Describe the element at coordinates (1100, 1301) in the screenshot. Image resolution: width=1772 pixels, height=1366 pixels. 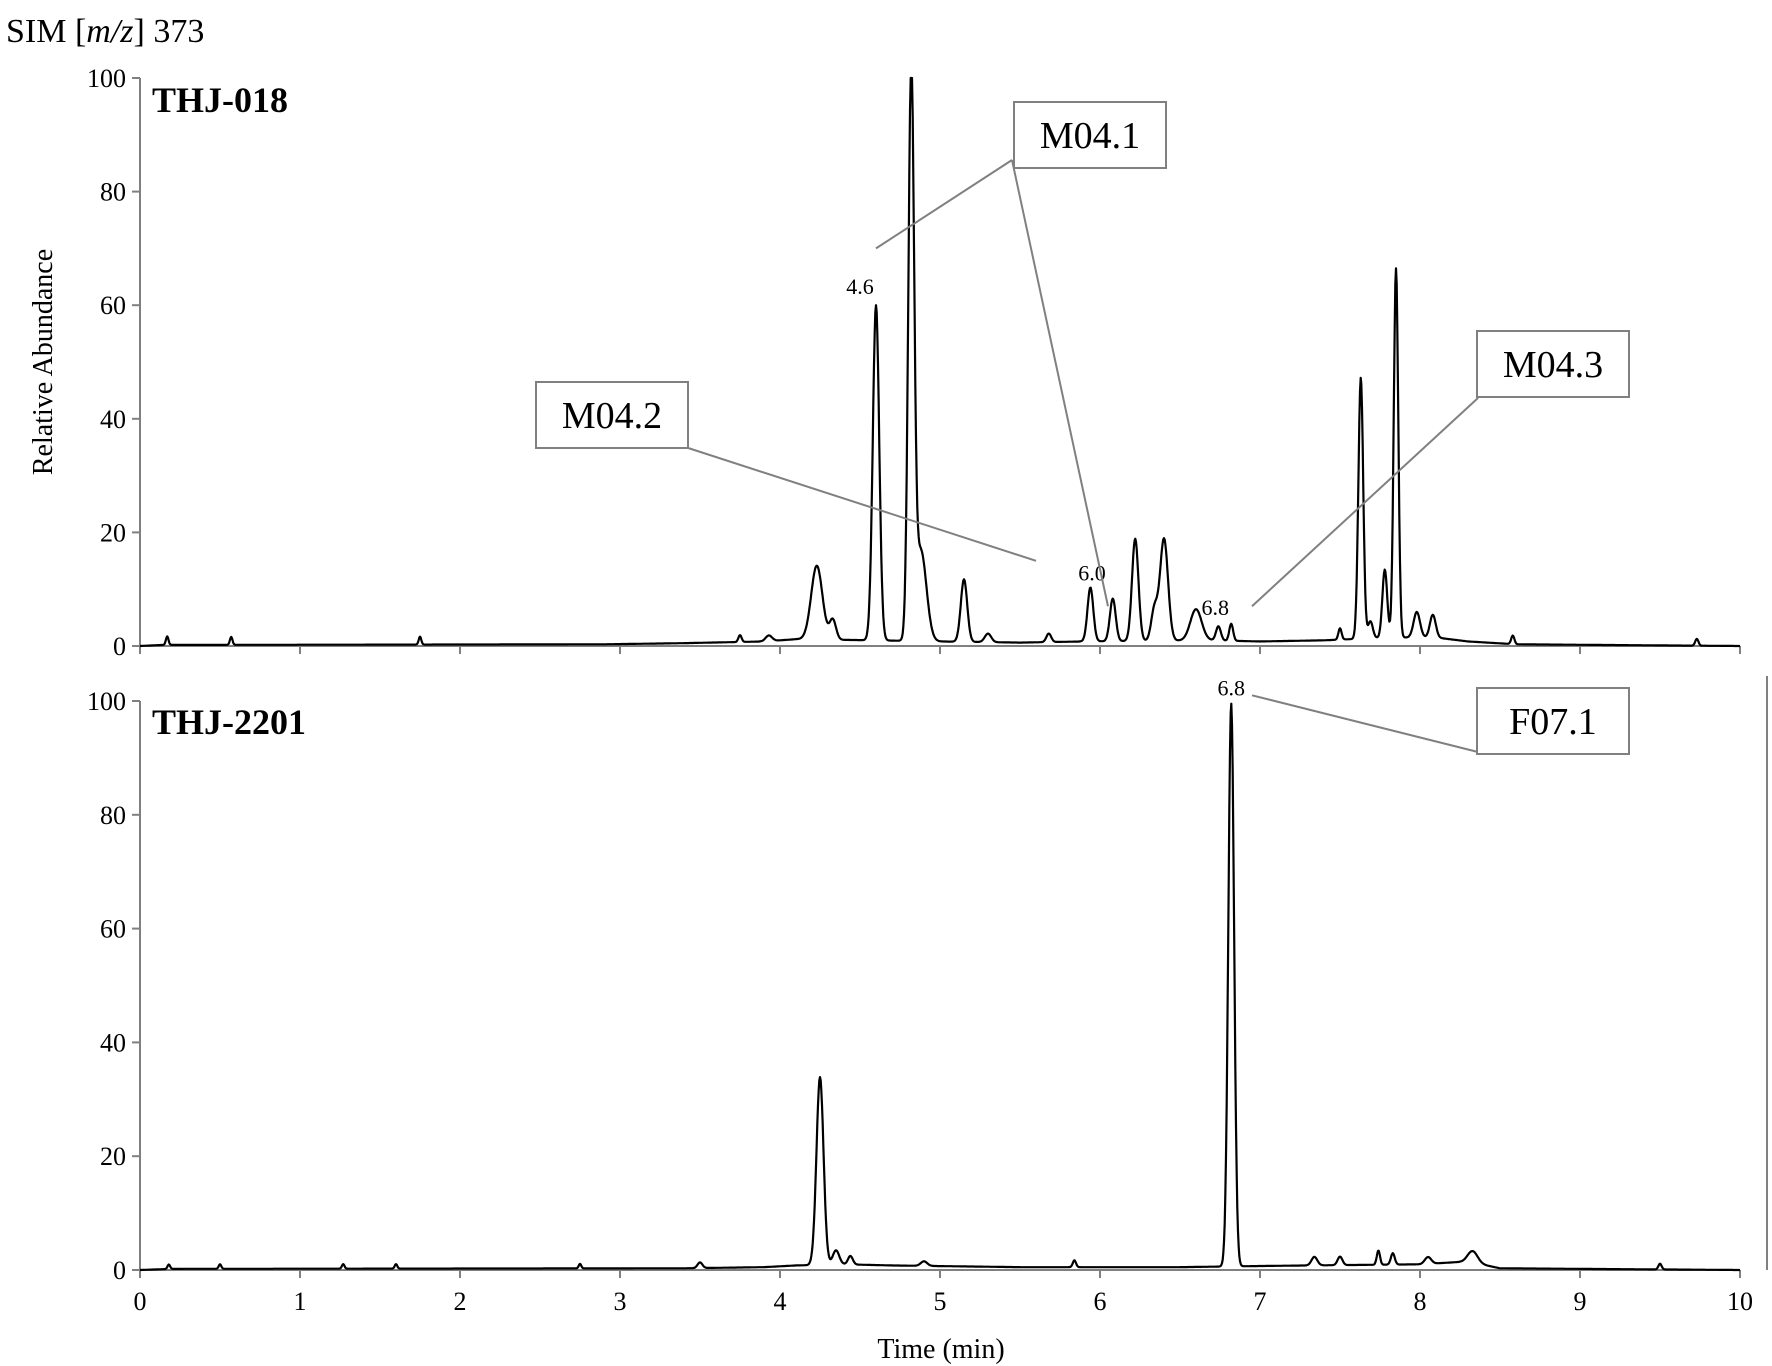
I see `x-tick-label: 6` at that location.